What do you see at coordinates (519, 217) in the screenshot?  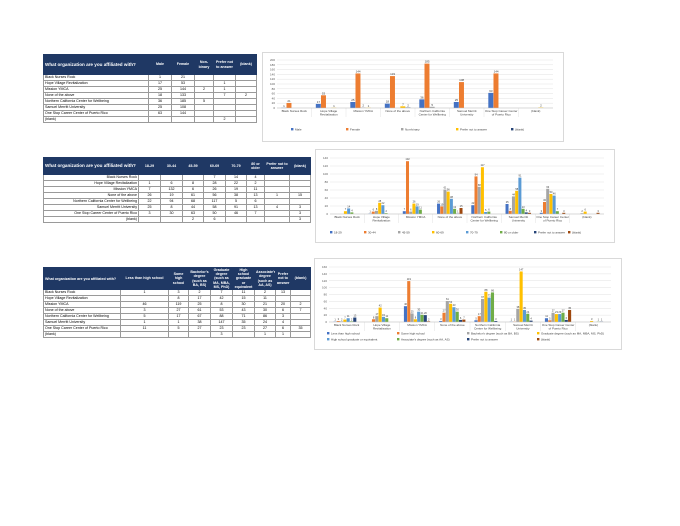 I see `category-label: Samuel Merritt` at bounding box center [519, 217].